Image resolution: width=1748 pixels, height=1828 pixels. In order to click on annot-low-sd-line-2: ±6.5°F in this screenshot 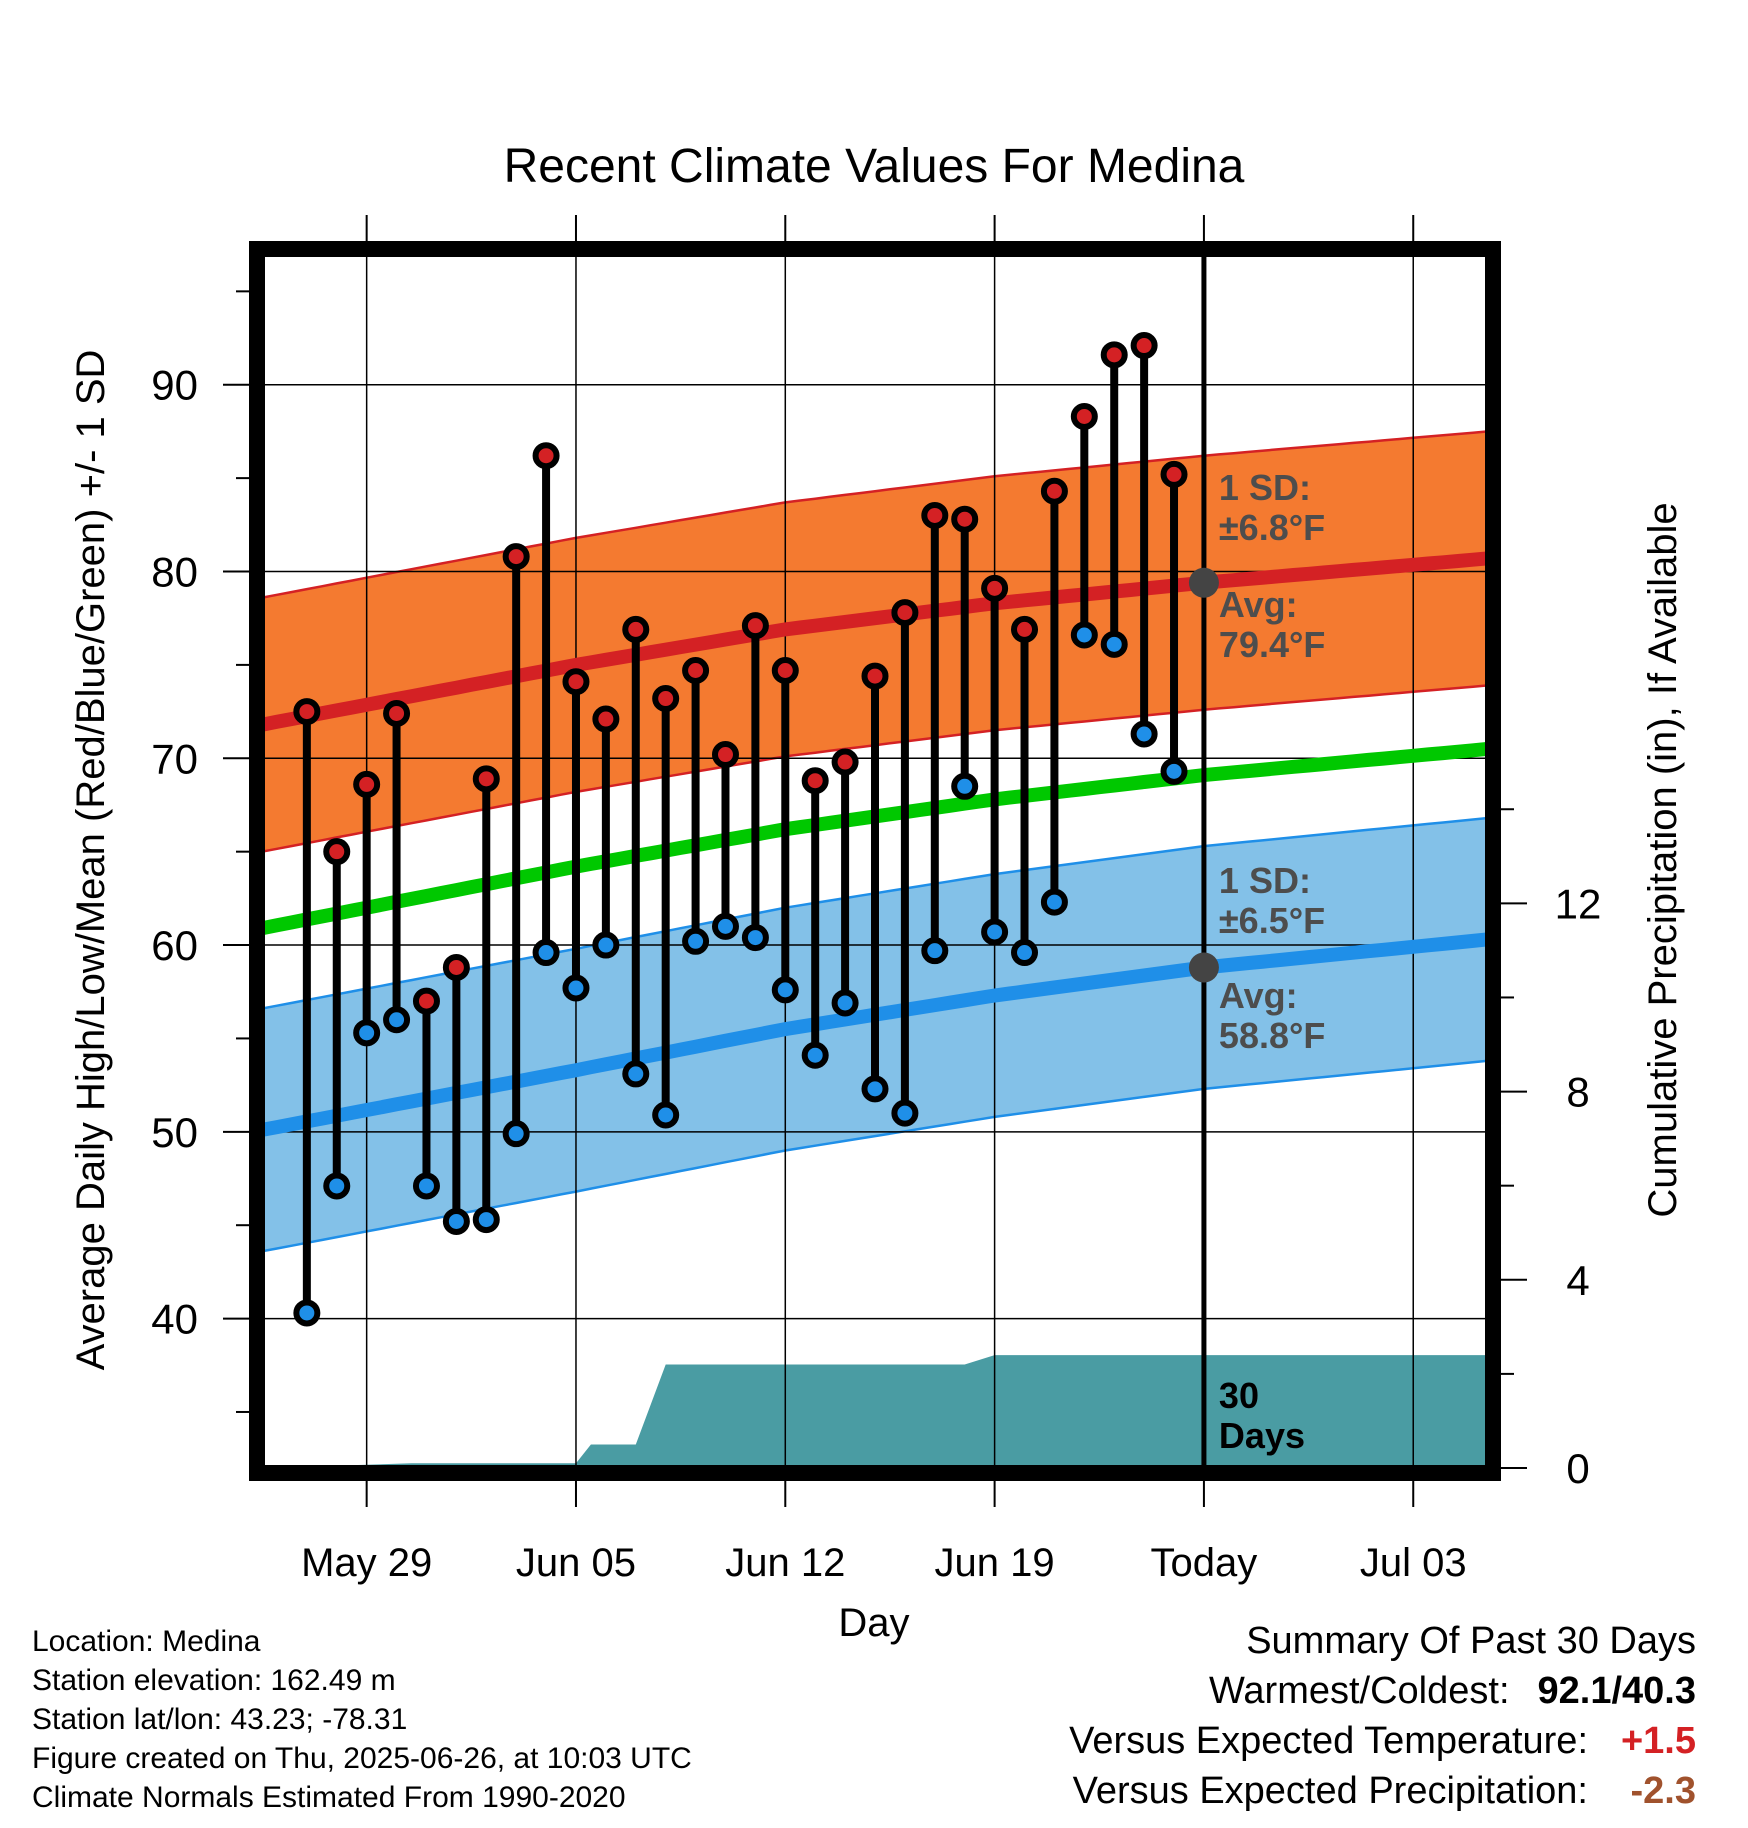, I will do `click(1272, 920)`.